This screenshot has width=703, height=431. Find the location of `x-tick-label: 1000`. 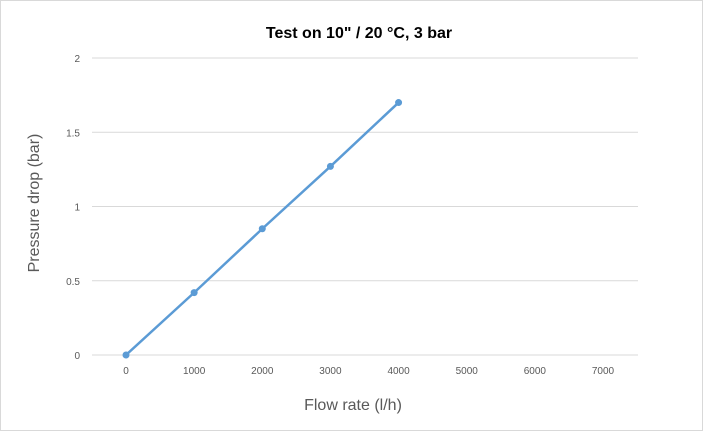

x-tick-label: 1000 is located at coordinates (194, 371).